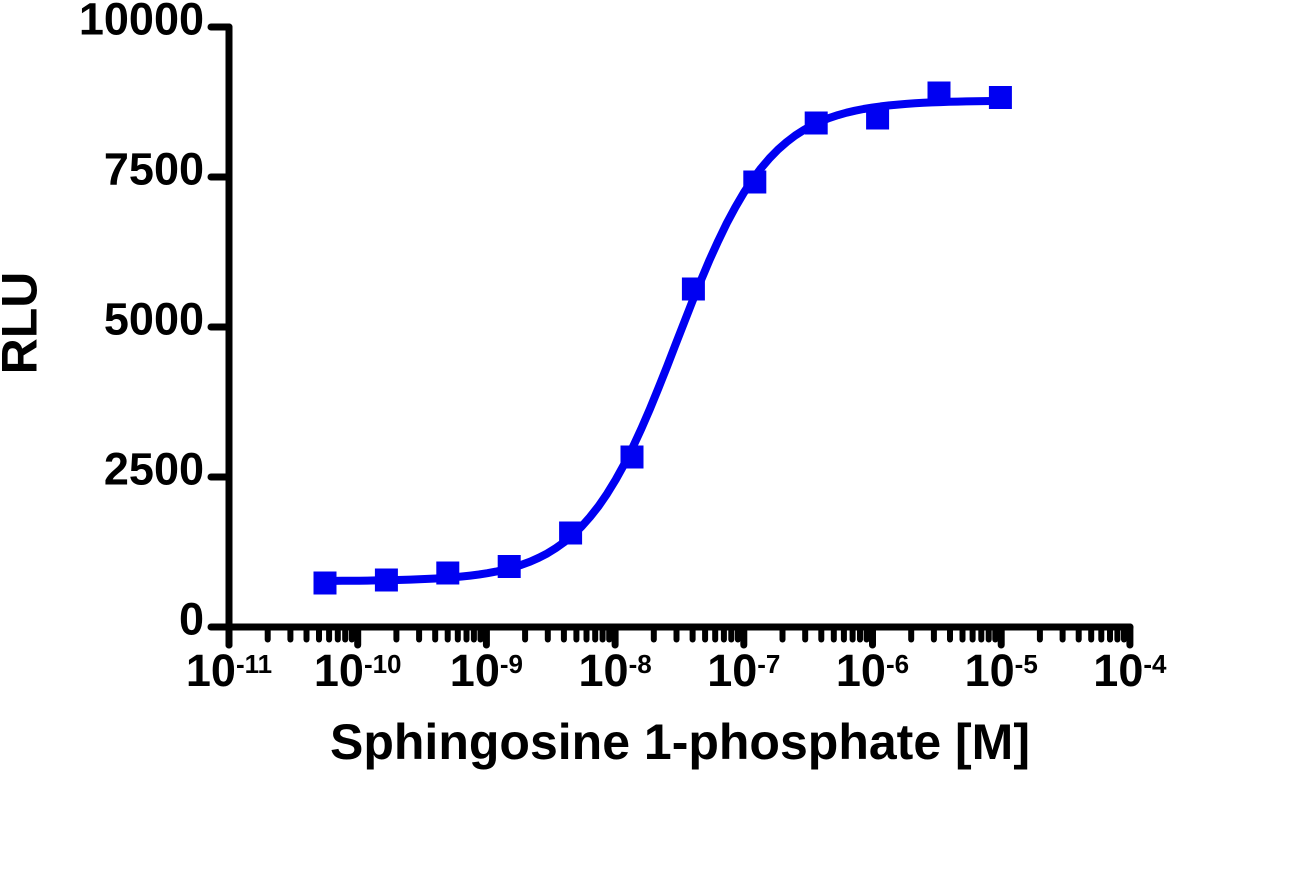 The image size is (1314, 882). Describe the element at coordinates (872, 670) in the screenshot. I see `svg-text: 10⁻⁶` at that location.